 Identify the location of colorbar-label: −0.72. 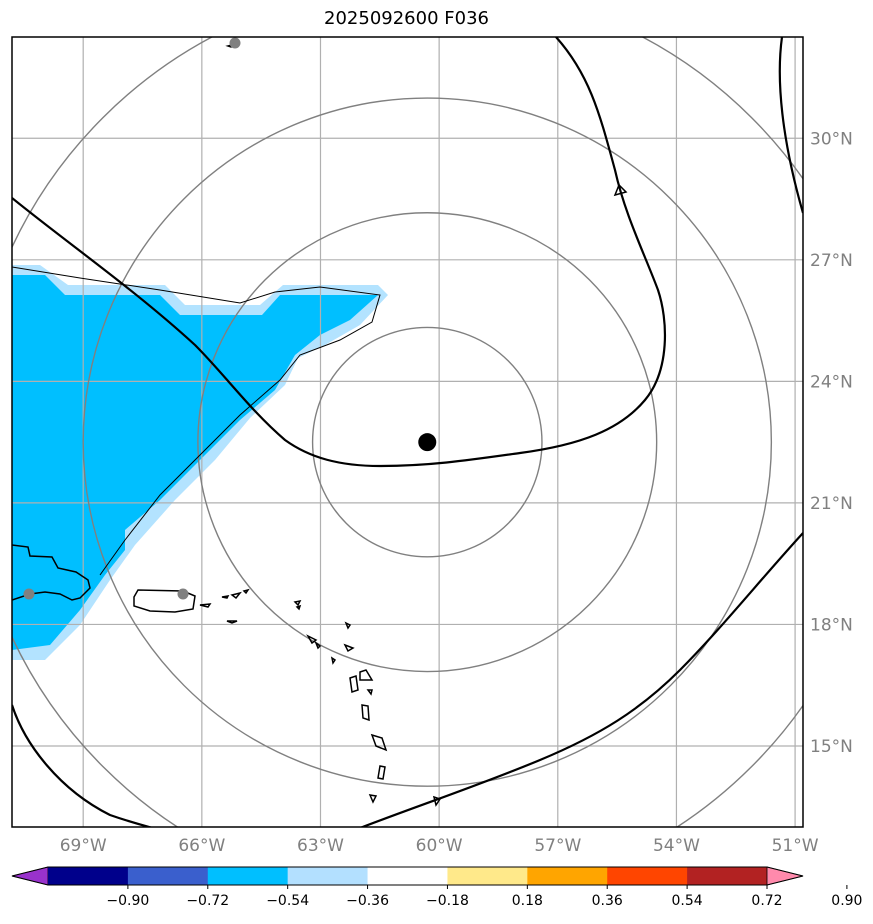
(207, 901).